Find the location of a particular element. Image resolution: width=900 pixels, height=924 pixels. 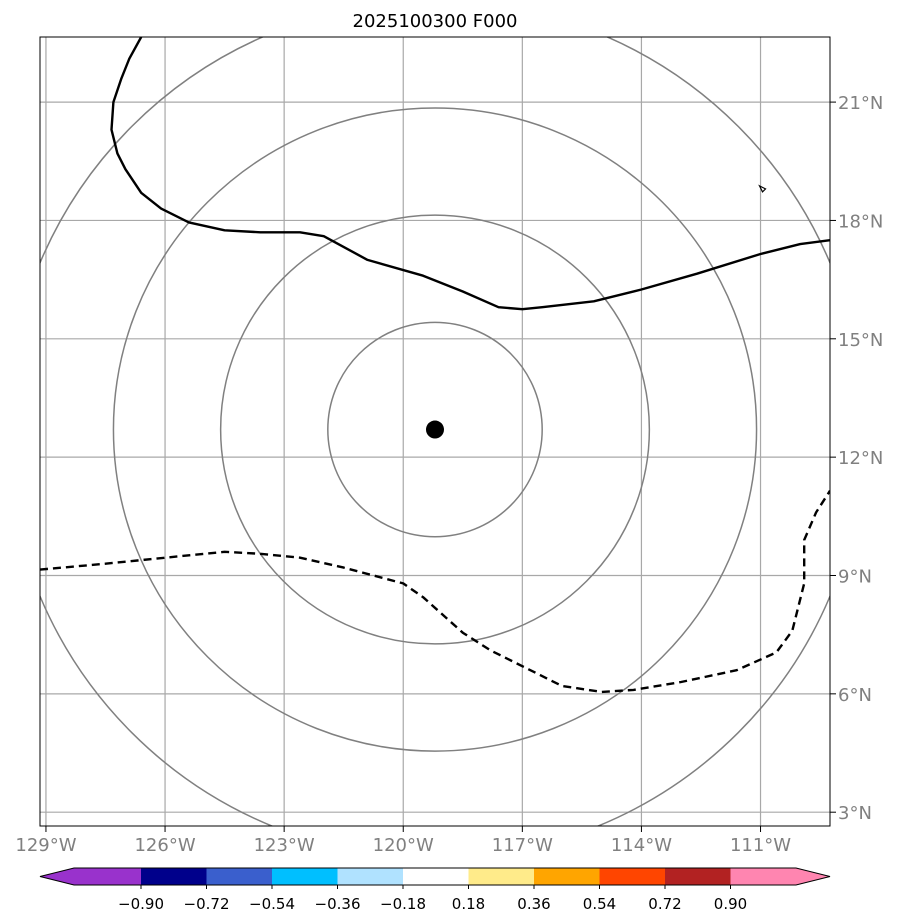

lat-tick-label: 9°N is located at coordinates (855, 576).